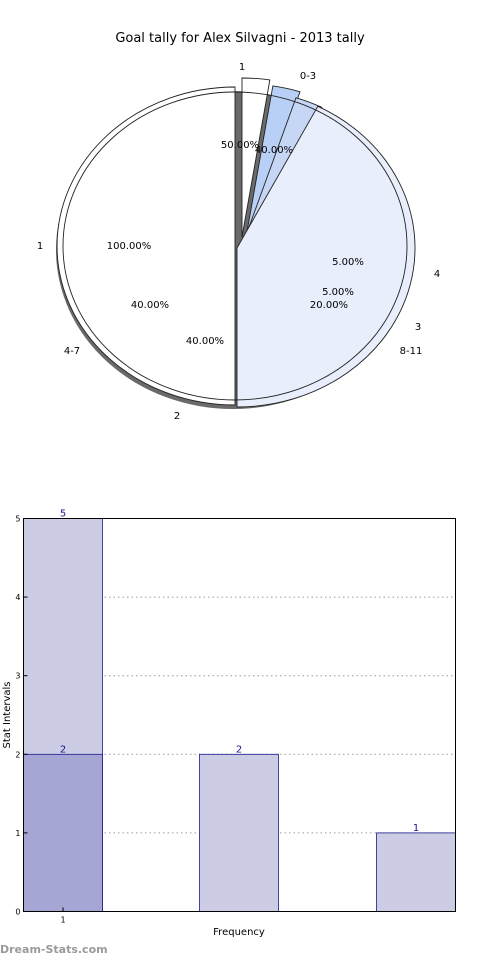 The width and height of the screenshot is (480, 960). Describe the element at coordinates (239, 932) in the screenshot. I see `x-axis-label: Frequency` at that location.